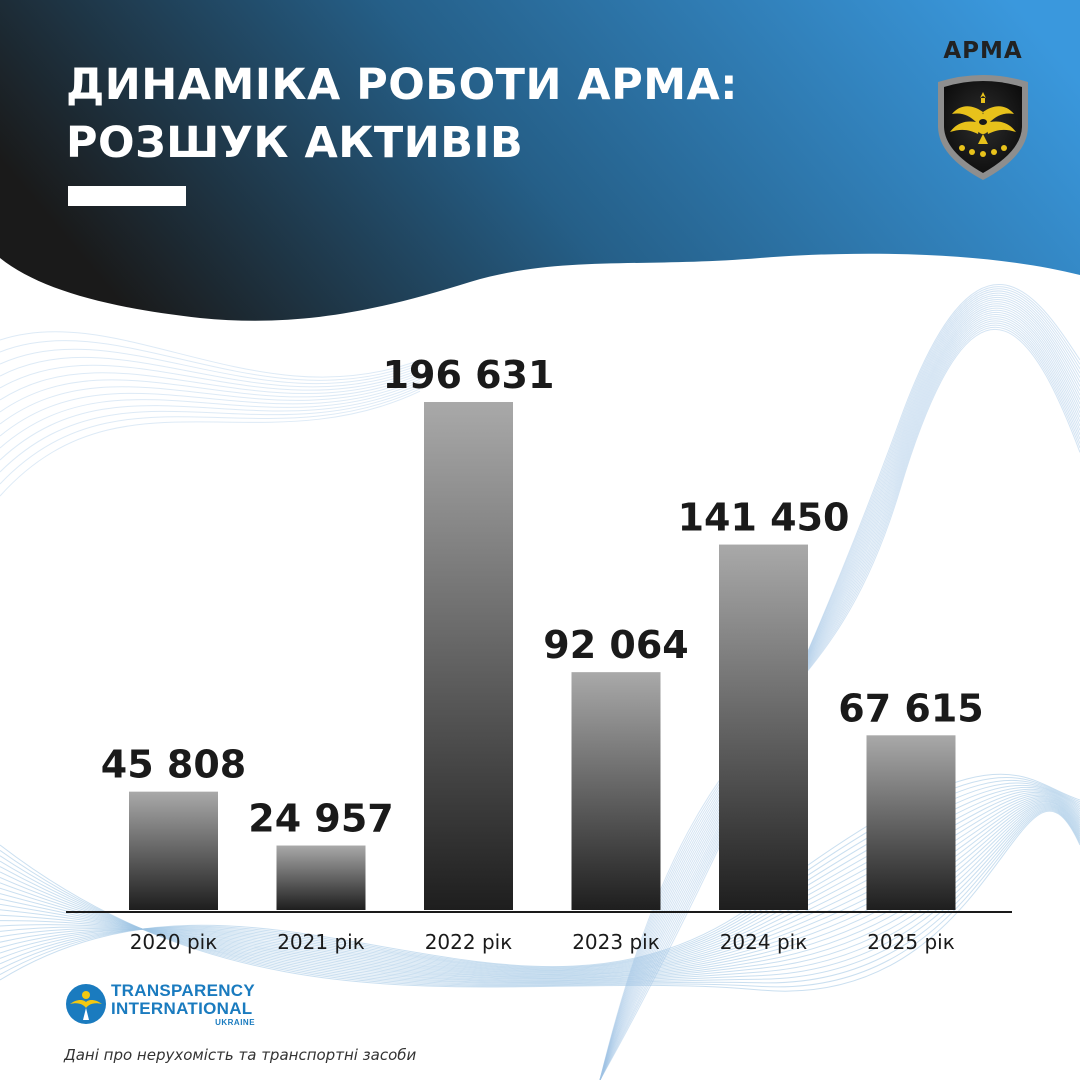 The width and height of the screenshot is (1080, 1080). Describe the element at coordinates (402, 85) in the screenshot. I see `title-line-1: ДИНАМІКА РОБОТИ АРМА:` at that location.